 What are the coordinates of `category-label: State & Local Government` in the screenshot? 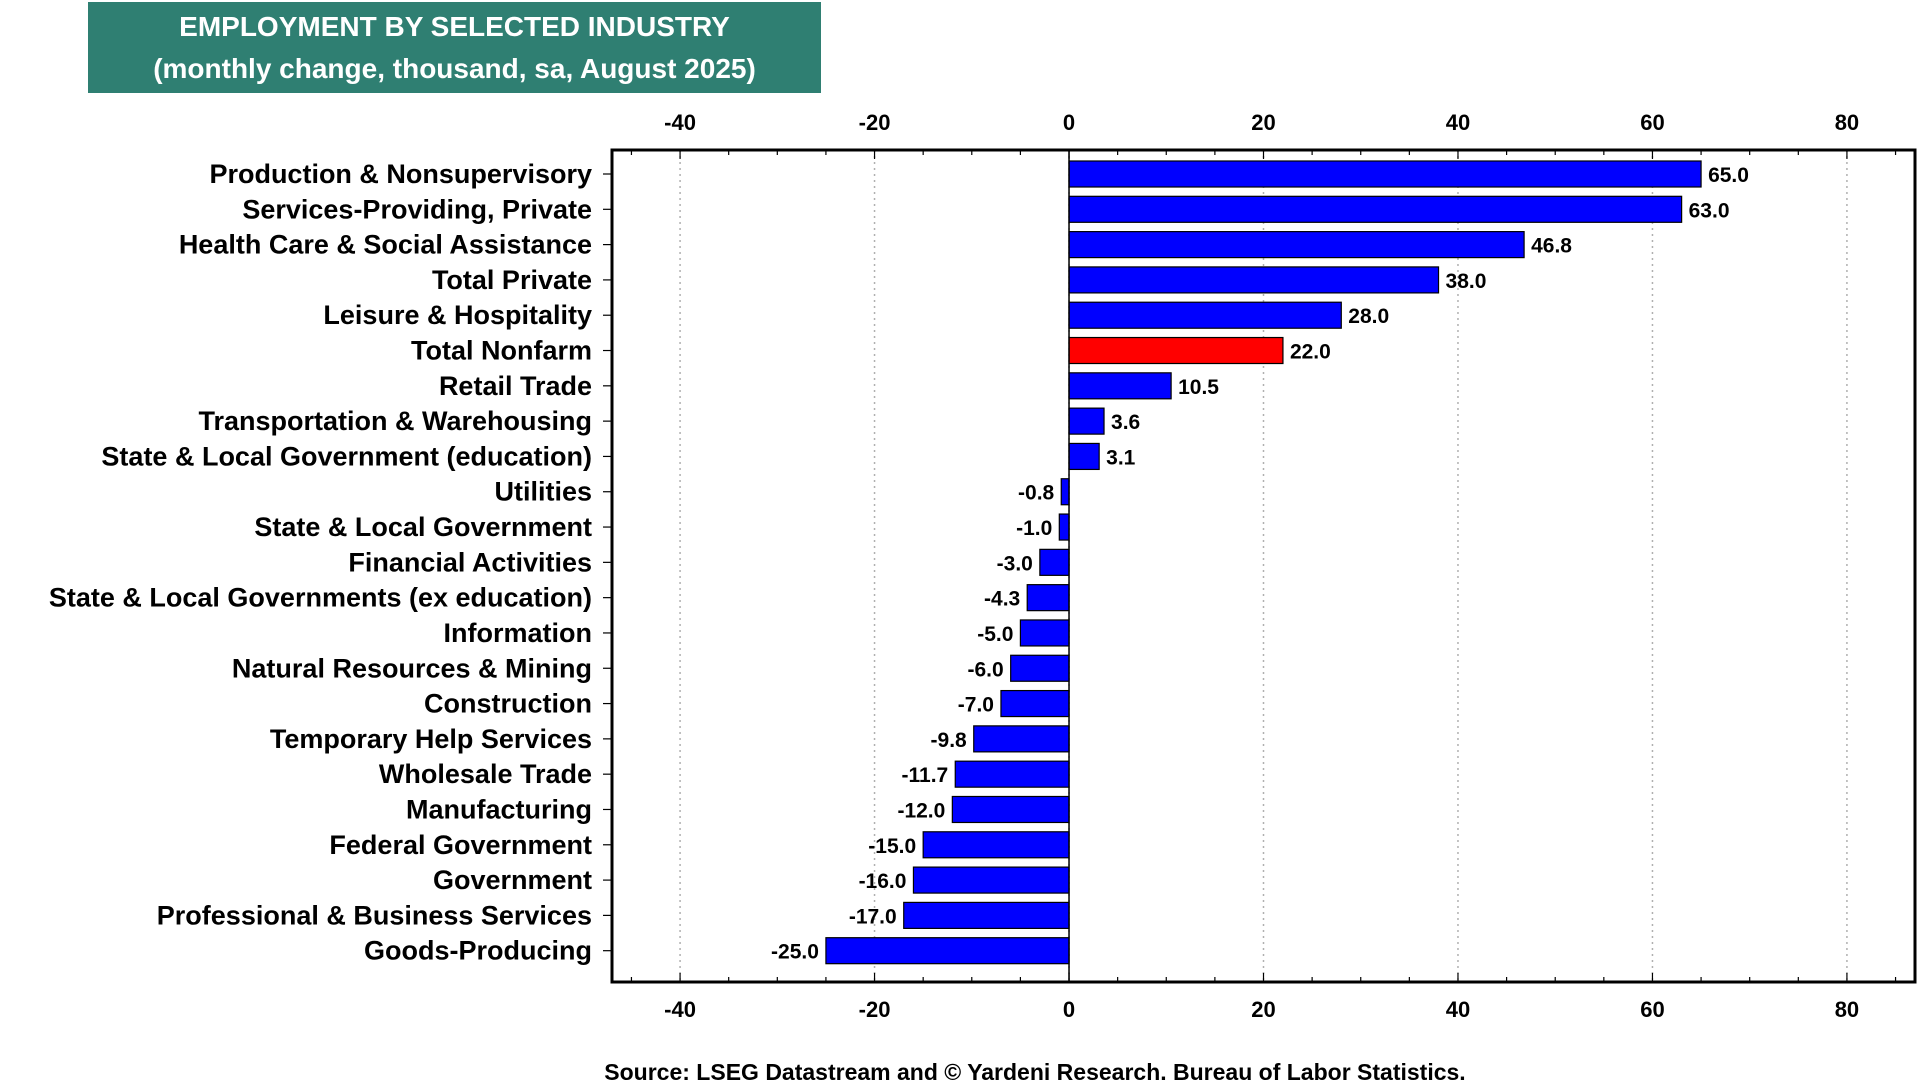 It's located at (423, 527).